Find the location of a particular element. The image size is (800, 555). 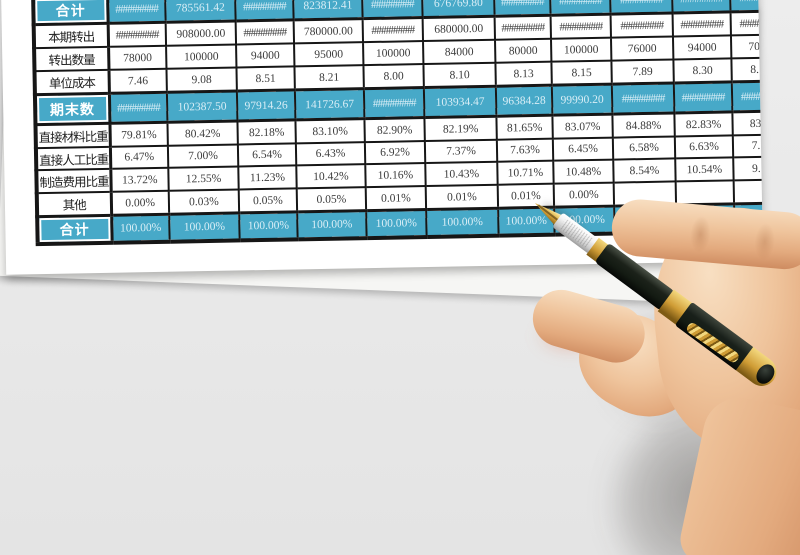

row-label: 期末数 is located at coordinates (72, 109).